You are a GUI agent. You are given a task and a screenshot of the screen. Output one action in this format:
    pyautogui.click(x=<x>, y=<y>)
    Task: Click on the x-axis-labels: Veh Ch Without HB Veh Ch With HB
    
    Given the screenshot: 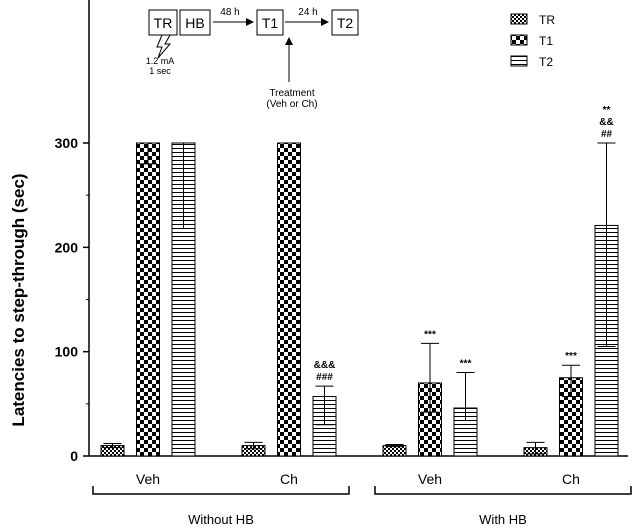 What is the action you would take?
    pyautogui.click(x=362, y=499)
    